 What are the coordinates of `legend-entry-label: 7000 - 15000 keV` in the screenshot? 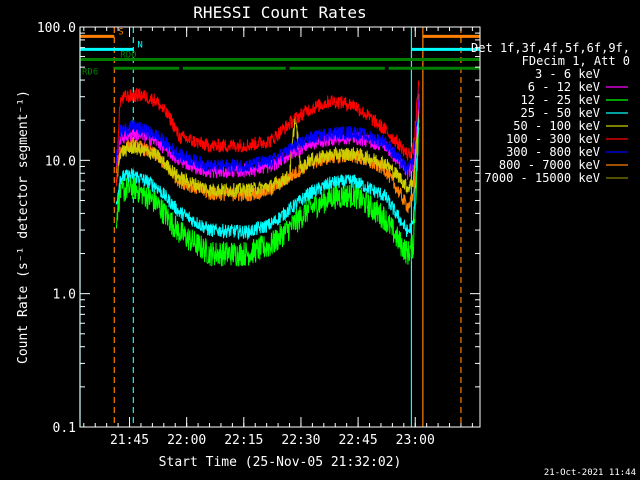 It's located at (542, 178).